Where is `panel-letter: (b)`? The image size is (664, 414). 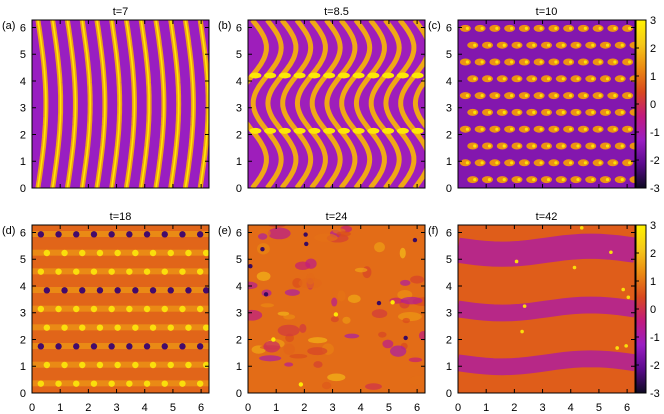 panel-letter: (b) is located at coordinates (224, 26).